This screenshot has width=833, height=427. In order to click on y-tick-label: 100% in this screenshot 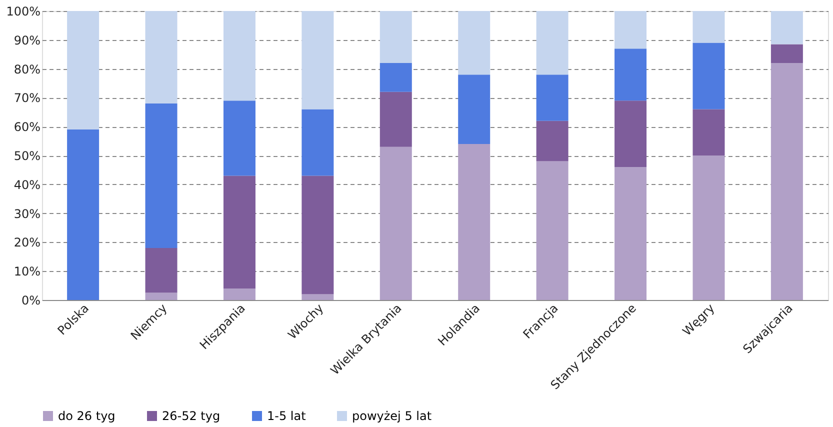, I will do `click(23, 11)`.